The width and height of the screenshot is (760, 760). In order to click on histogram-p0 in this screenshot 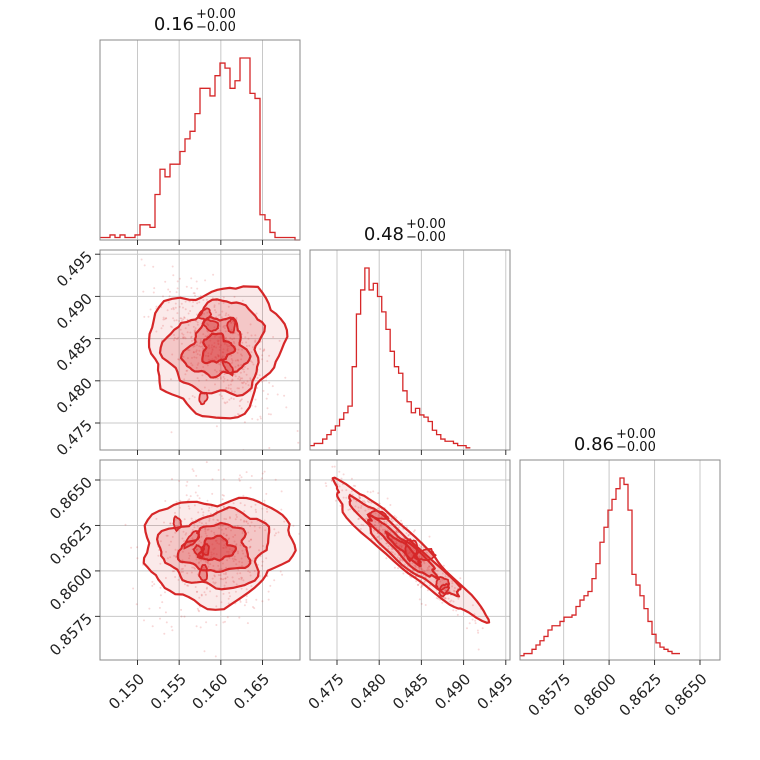, I will do `click(200, 149)`.